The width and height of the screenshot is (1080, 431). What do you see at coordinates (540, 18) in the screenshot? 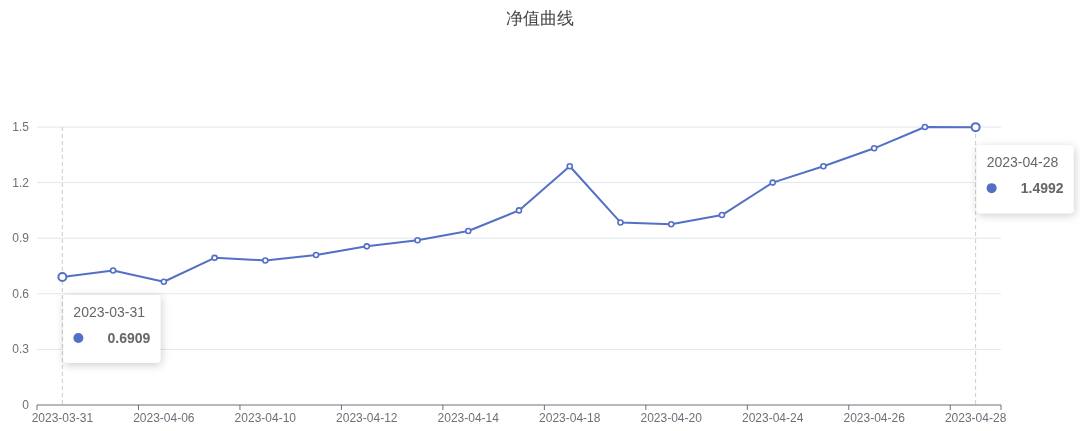
I see `chart-title: 净值曲线` at bounding box center [540, 18].